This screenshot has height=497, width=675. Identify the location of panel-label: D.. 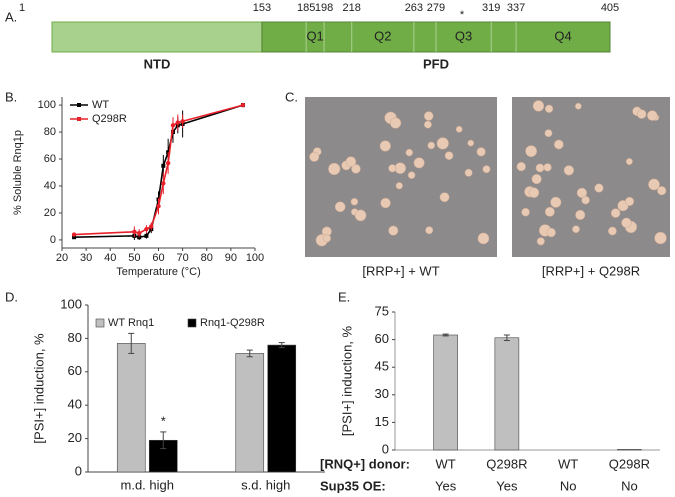
(11, 296).